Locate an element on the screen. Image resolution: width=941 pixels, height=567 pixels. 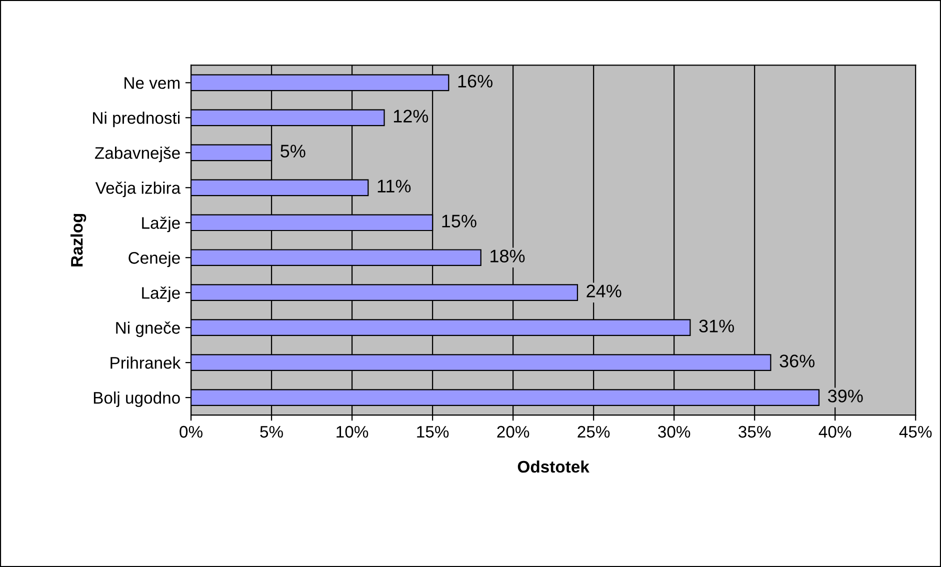
y-tick-label: Ceneje is located at coordinates (154, 260).